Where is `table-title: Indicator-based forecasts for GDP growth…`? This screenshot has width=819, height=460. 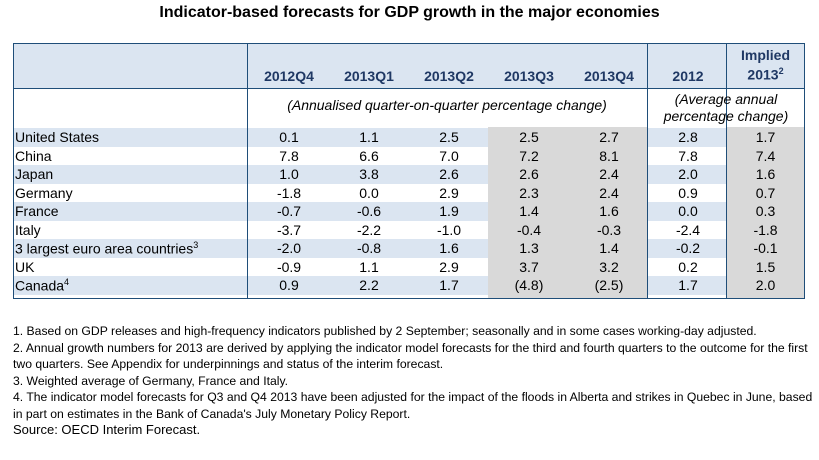 table-title: Indicator-based forecasts for GDP growth… is located at coordinates (409, 12).